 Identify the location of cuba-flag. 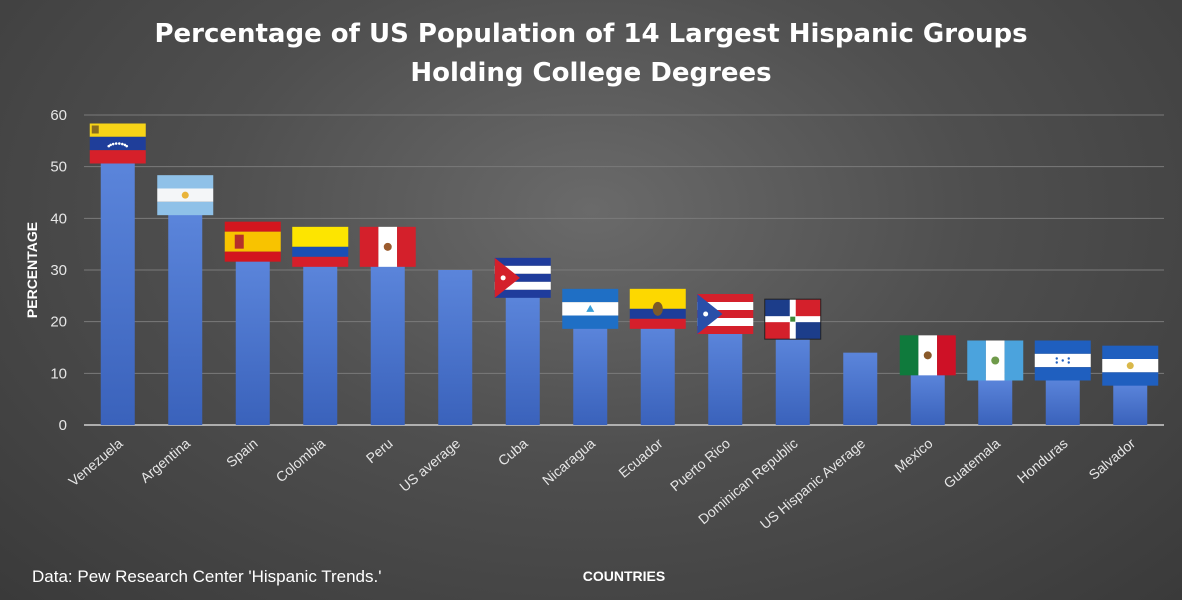
(522, 277).